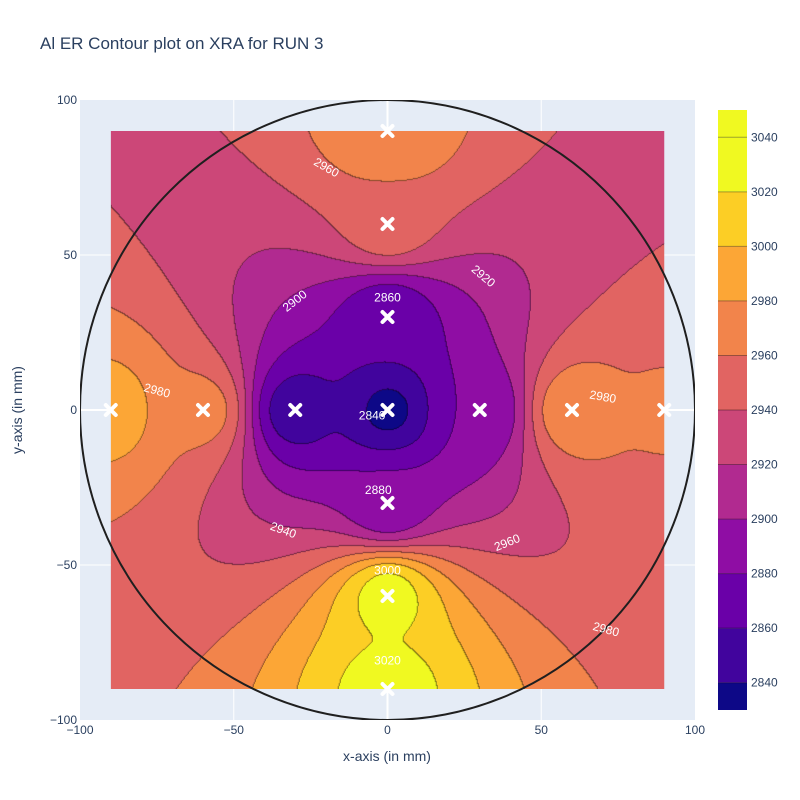 The width and height of the screenshot is (800, 800). I want to click on x-tick-label: 100, so click(695, 730).